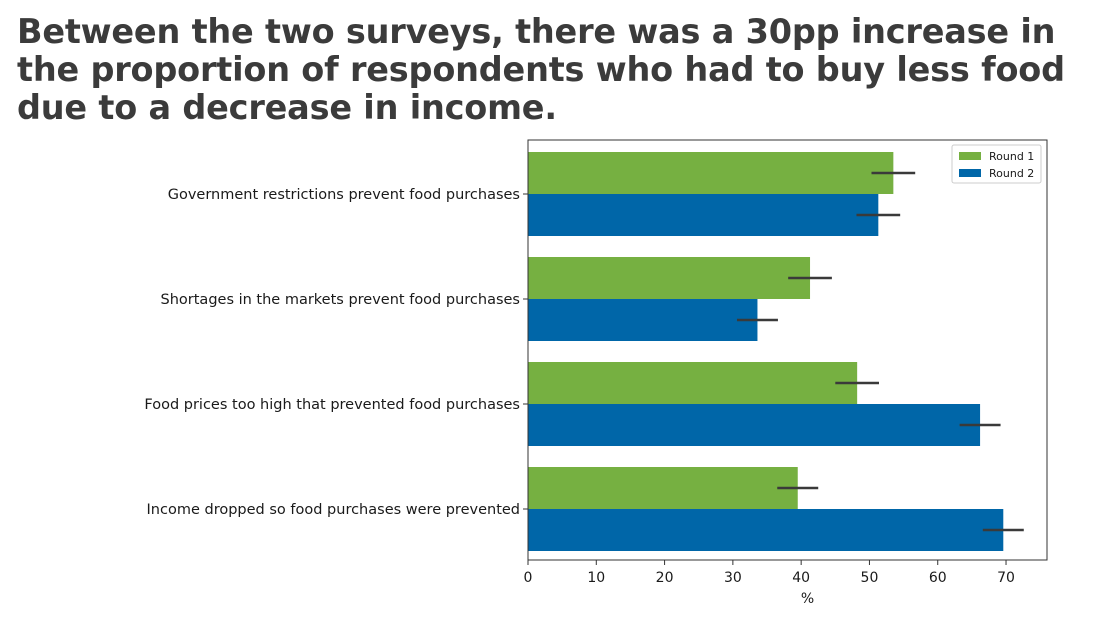 Image resolution: width=1119 pixels, height=618 pixels. What do you see at coordinates (938, 578) in the screenshot?
I see `x-tick-label-6: 60` at bounding box center [938, 578].